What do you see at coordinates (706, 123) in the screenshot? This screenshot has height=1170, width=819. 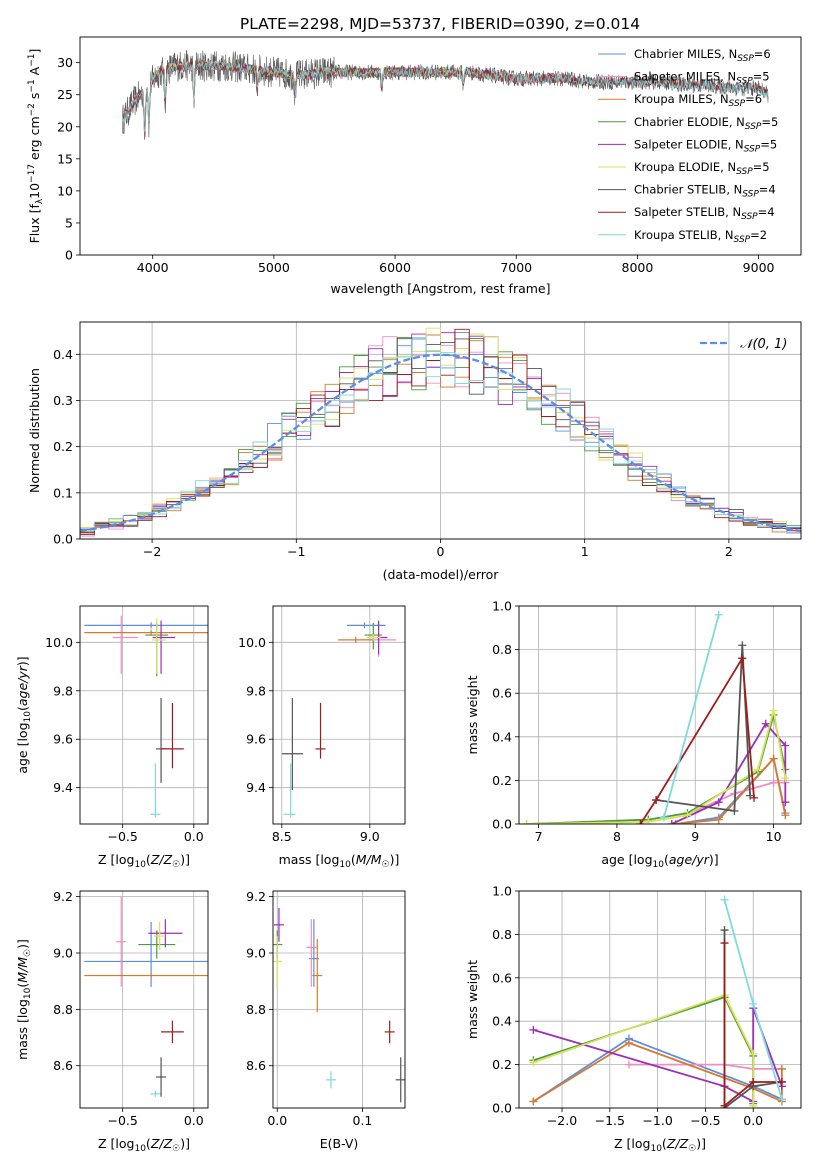 I see `legend-label: Chabrier ELODIE, NSSP=5` at bounding box center [706, 123].